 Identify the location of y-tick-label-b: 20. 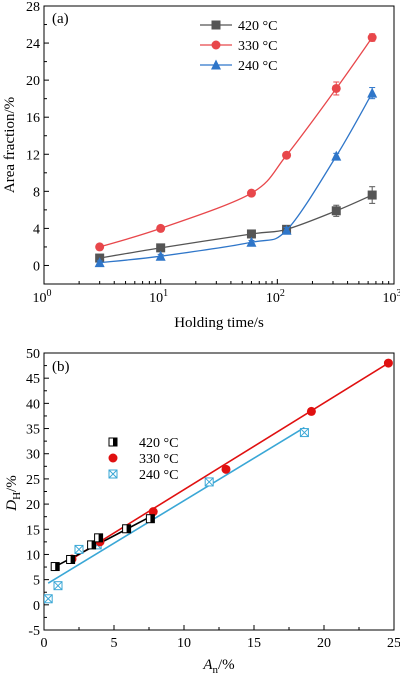
(33, 505).